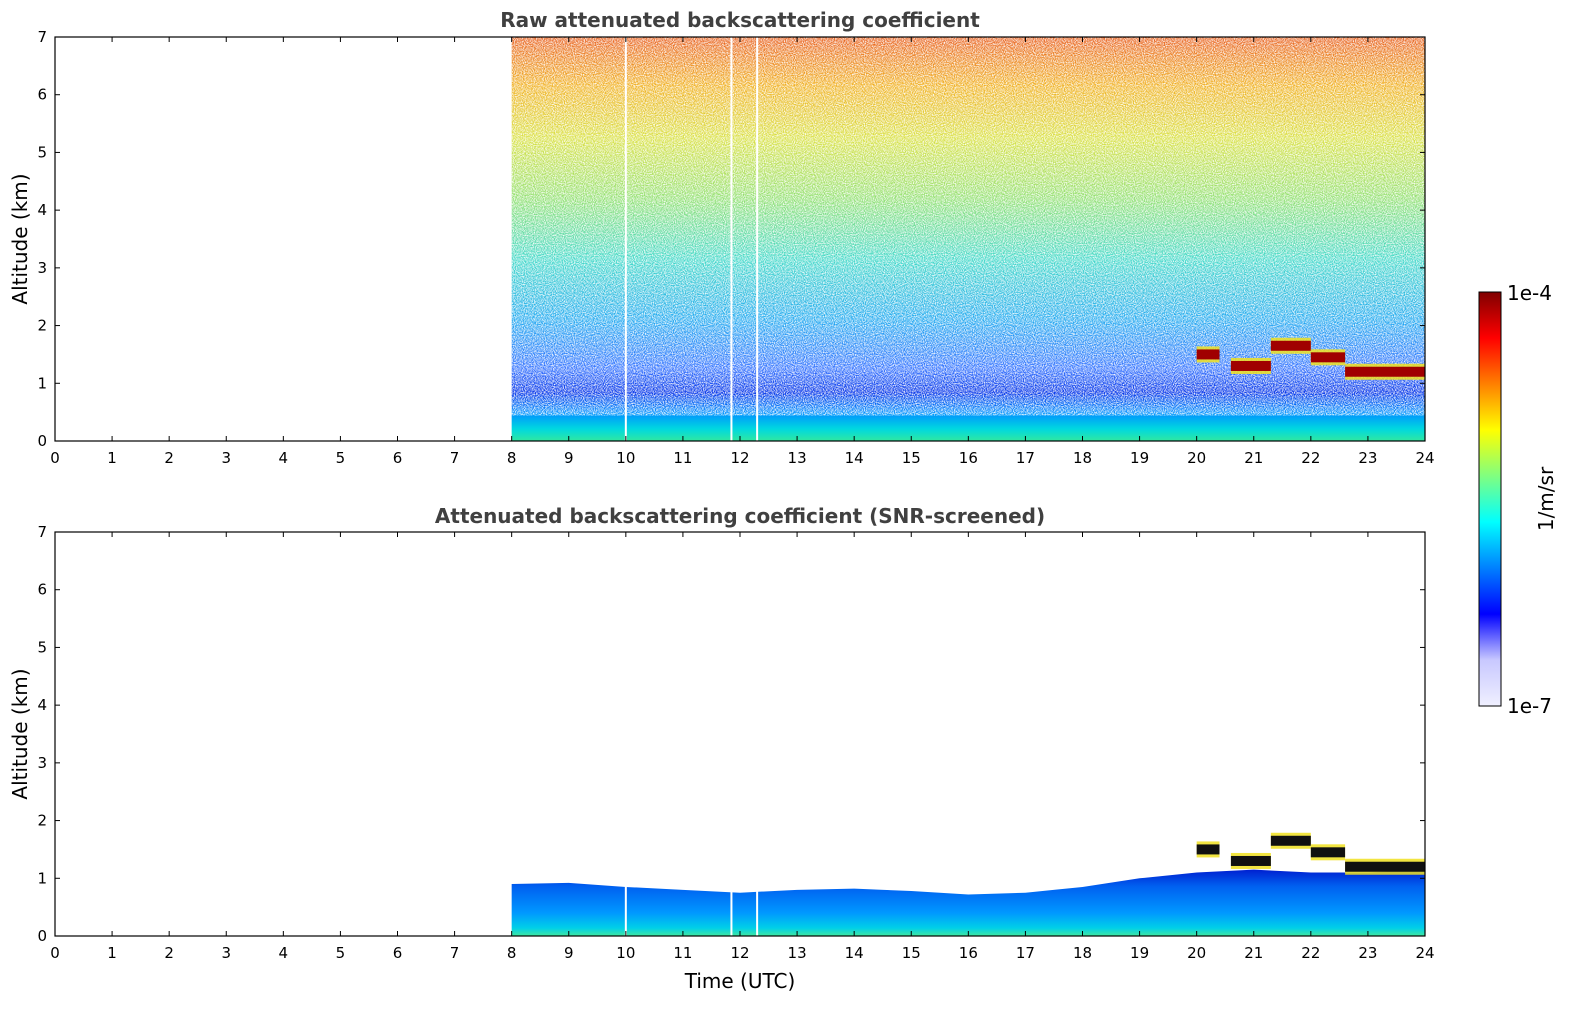  I want to click on colorbar-scale, so click(1490, 499).